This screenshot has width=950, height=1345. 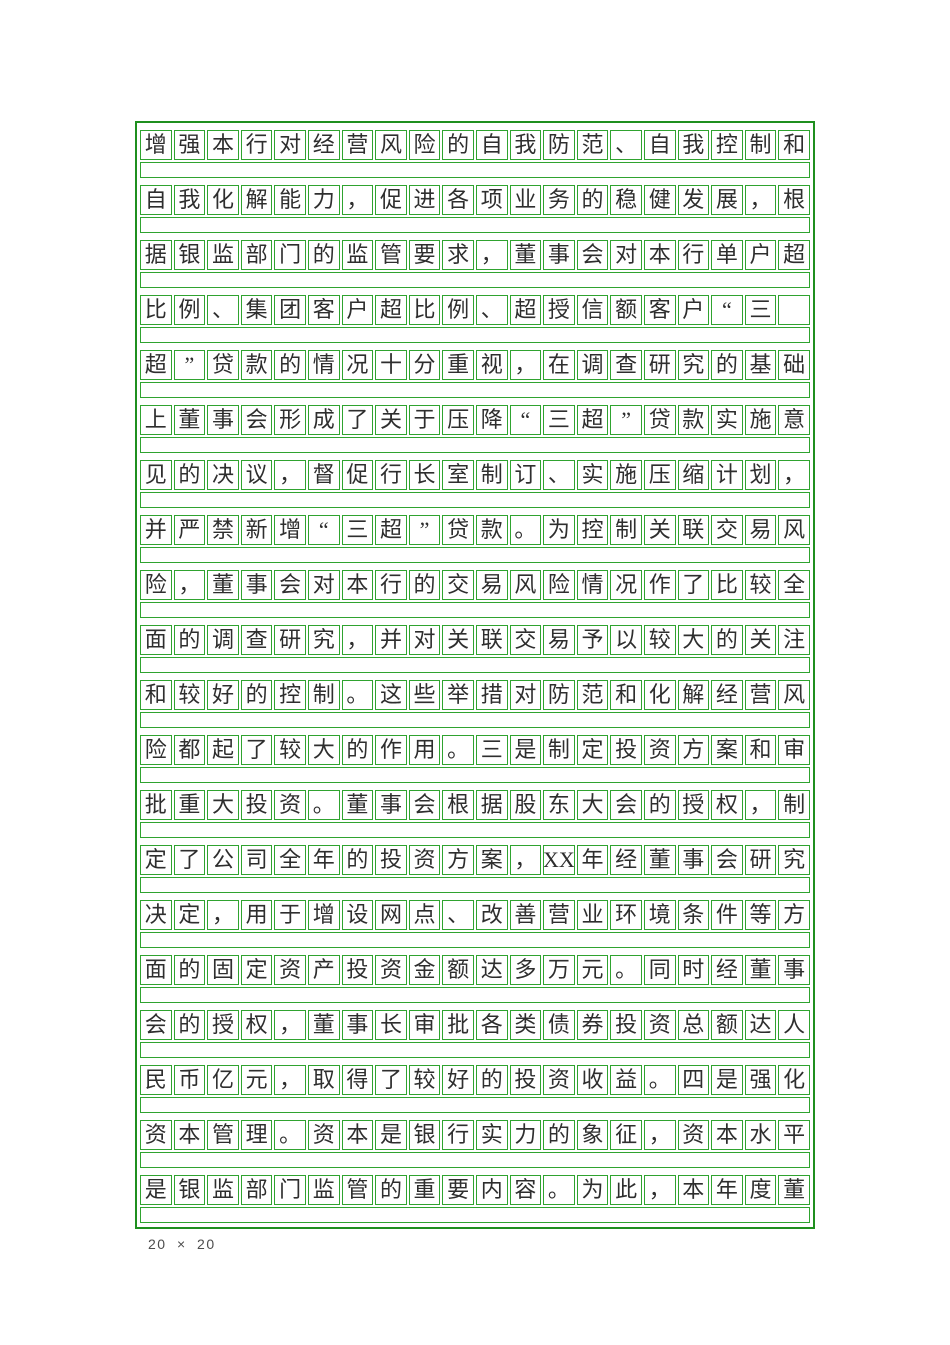 I want to click on grid-cell: 易, so click(x=760, y=530).